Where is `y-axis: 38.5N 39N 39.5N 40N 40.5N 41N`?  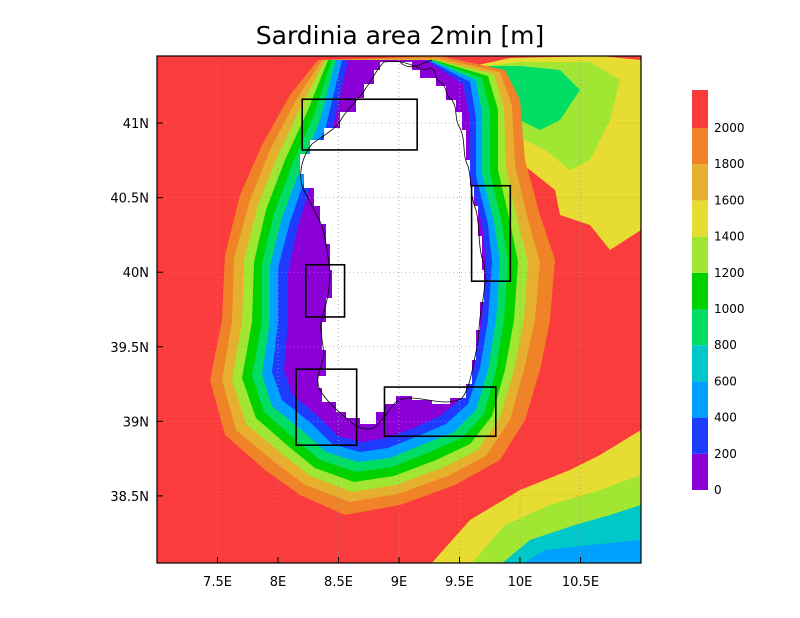
y-axis: 38.5N 39N 39.5N 40N 40.5N 41N is located at coordinates (136, 311).